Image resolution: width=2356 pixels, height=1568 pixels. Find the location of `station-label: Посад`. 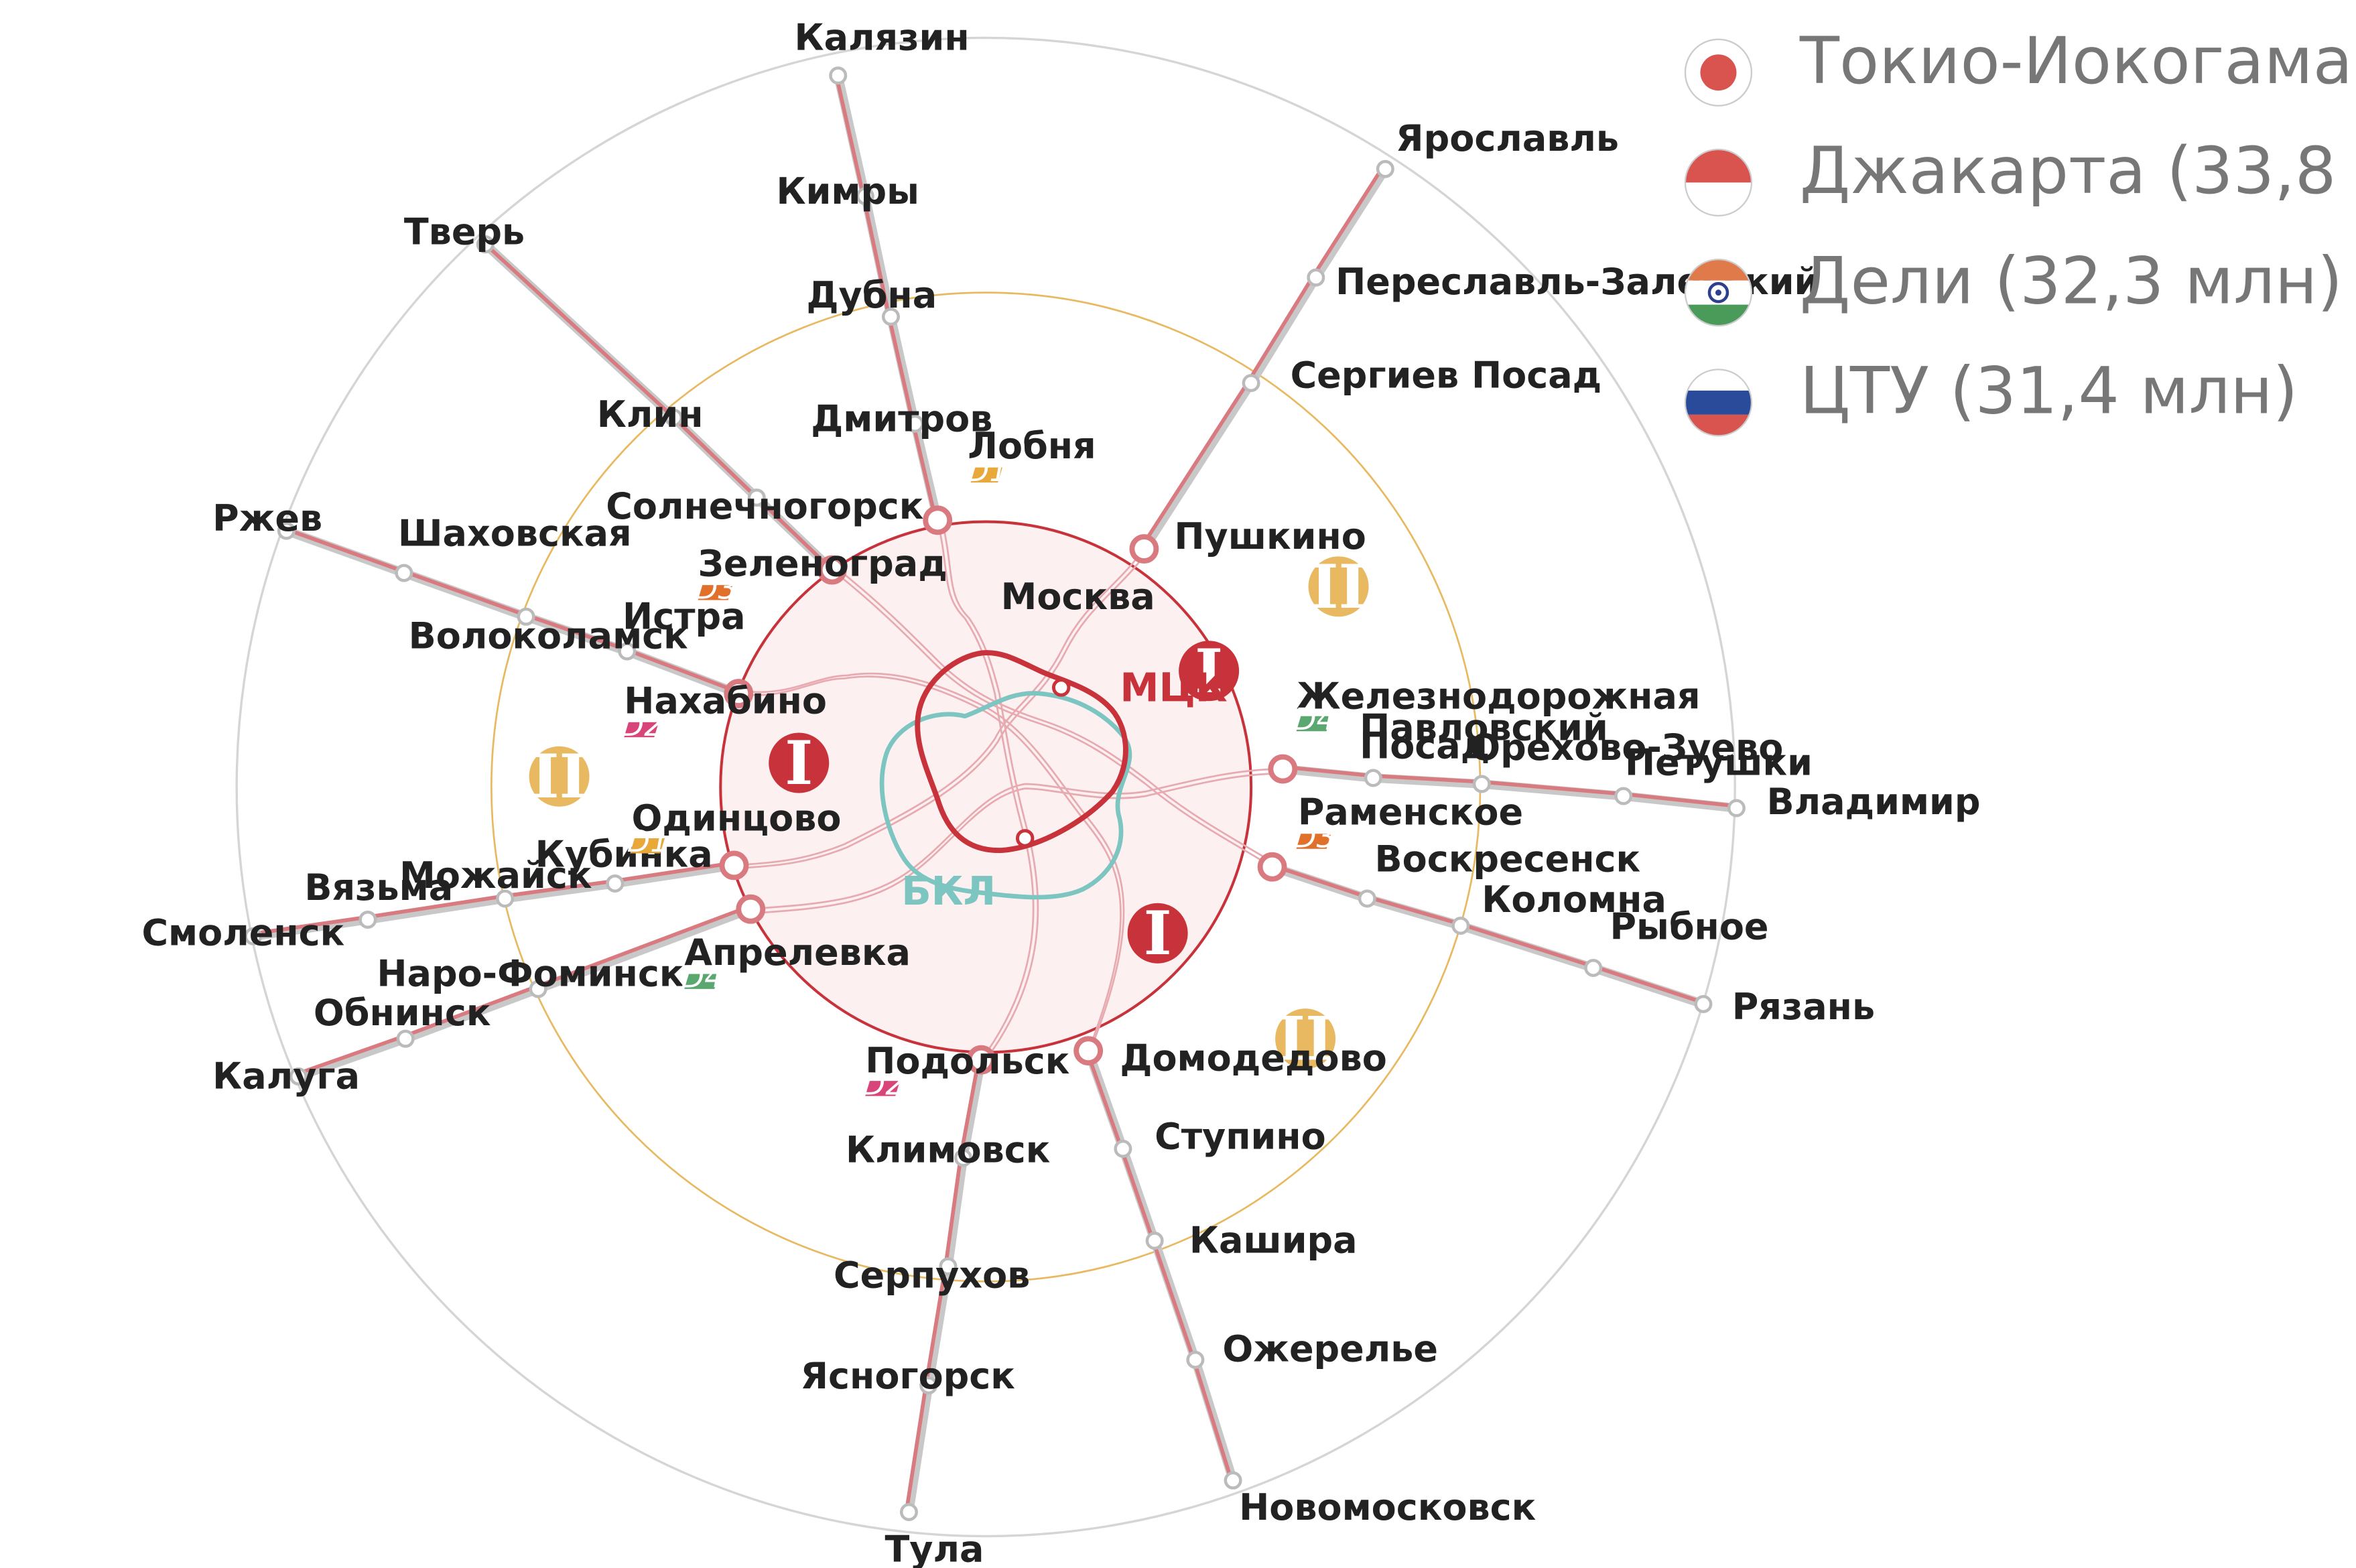

station-label: Посад is located at coordinates (1425, 746).